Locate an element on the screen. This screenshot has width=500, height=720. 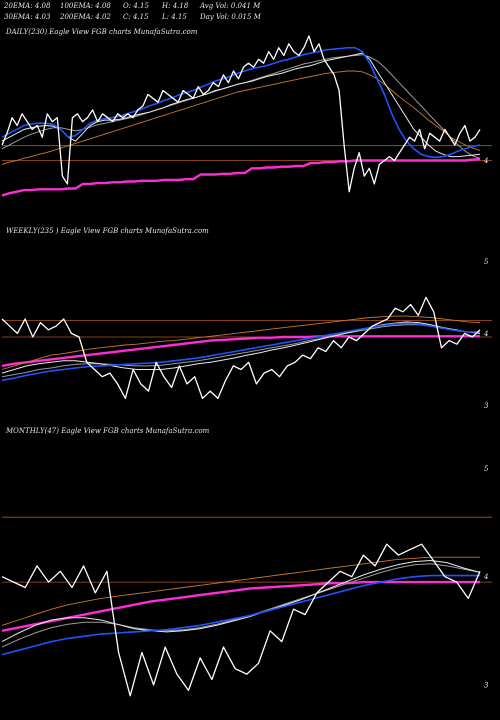
weekly-series-ema-mid is located at coordinates (240, 352).